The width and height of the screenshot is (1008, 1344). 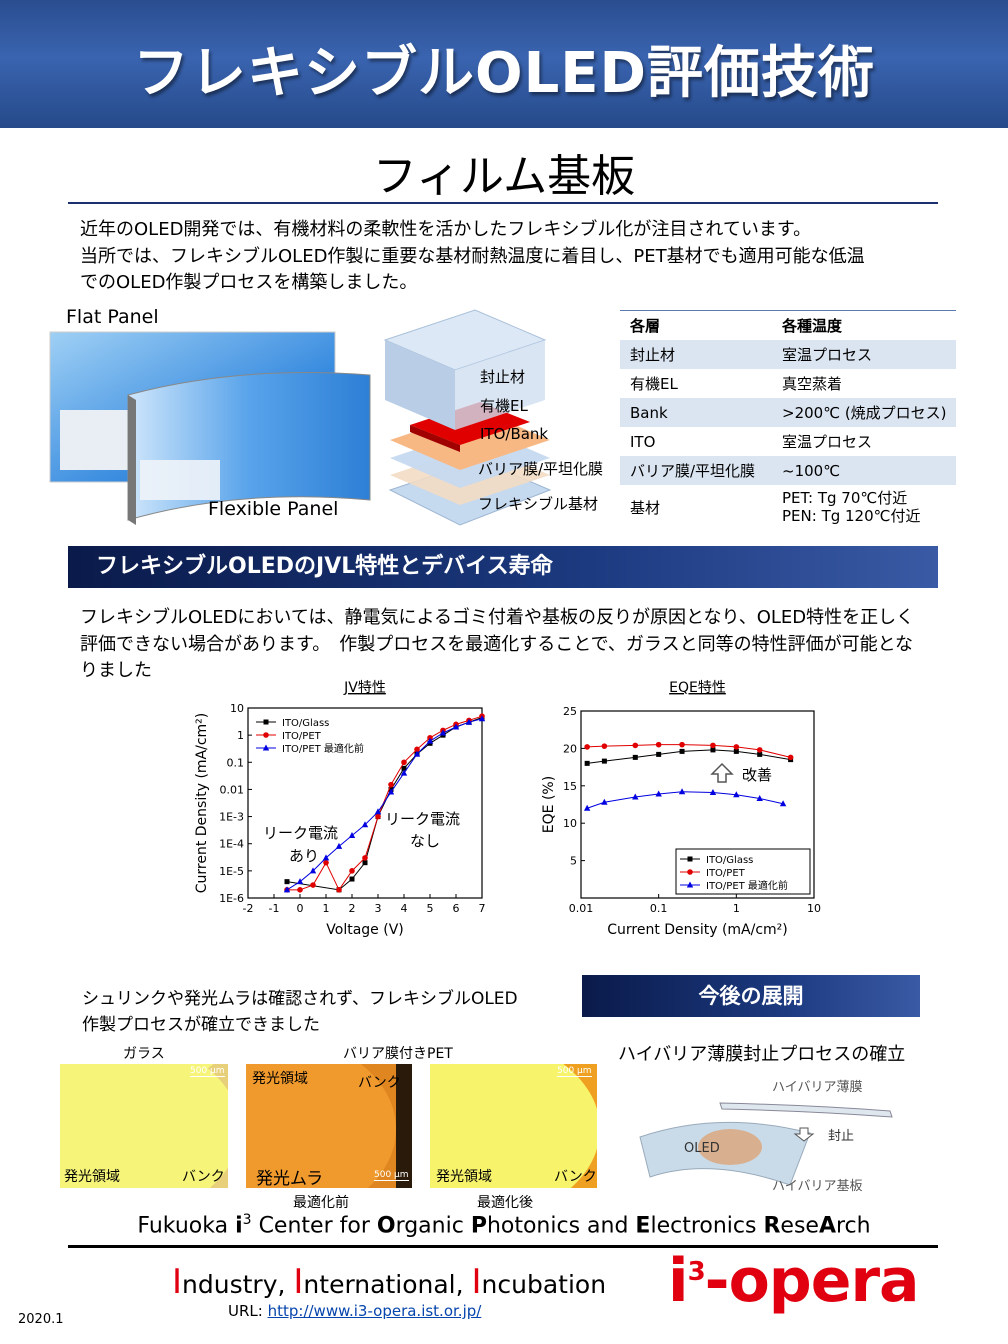 What do you see at coordinates (482, 908) in the screenshot?
I see `x-tick-label: 7` at bounding box center [482, 908].